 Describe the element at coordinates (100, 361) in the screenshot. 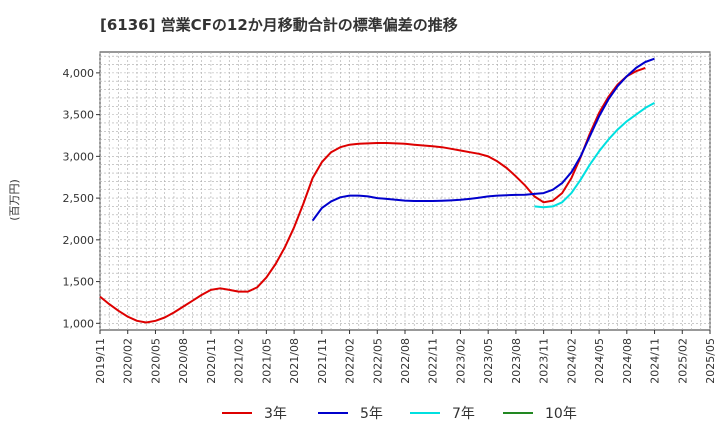

I see `x-tick-label: 2019/11` at that location.